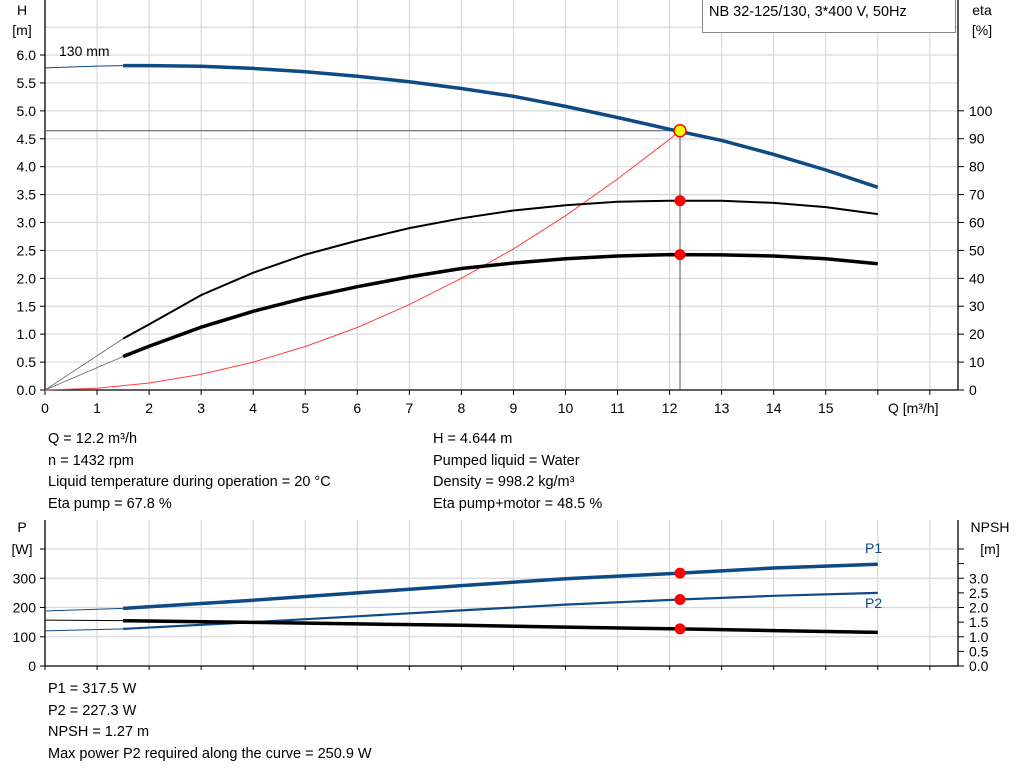 This screenshot has height=781, width=1024. I want to click on y2-tick-label: 50, so click(977, 250).